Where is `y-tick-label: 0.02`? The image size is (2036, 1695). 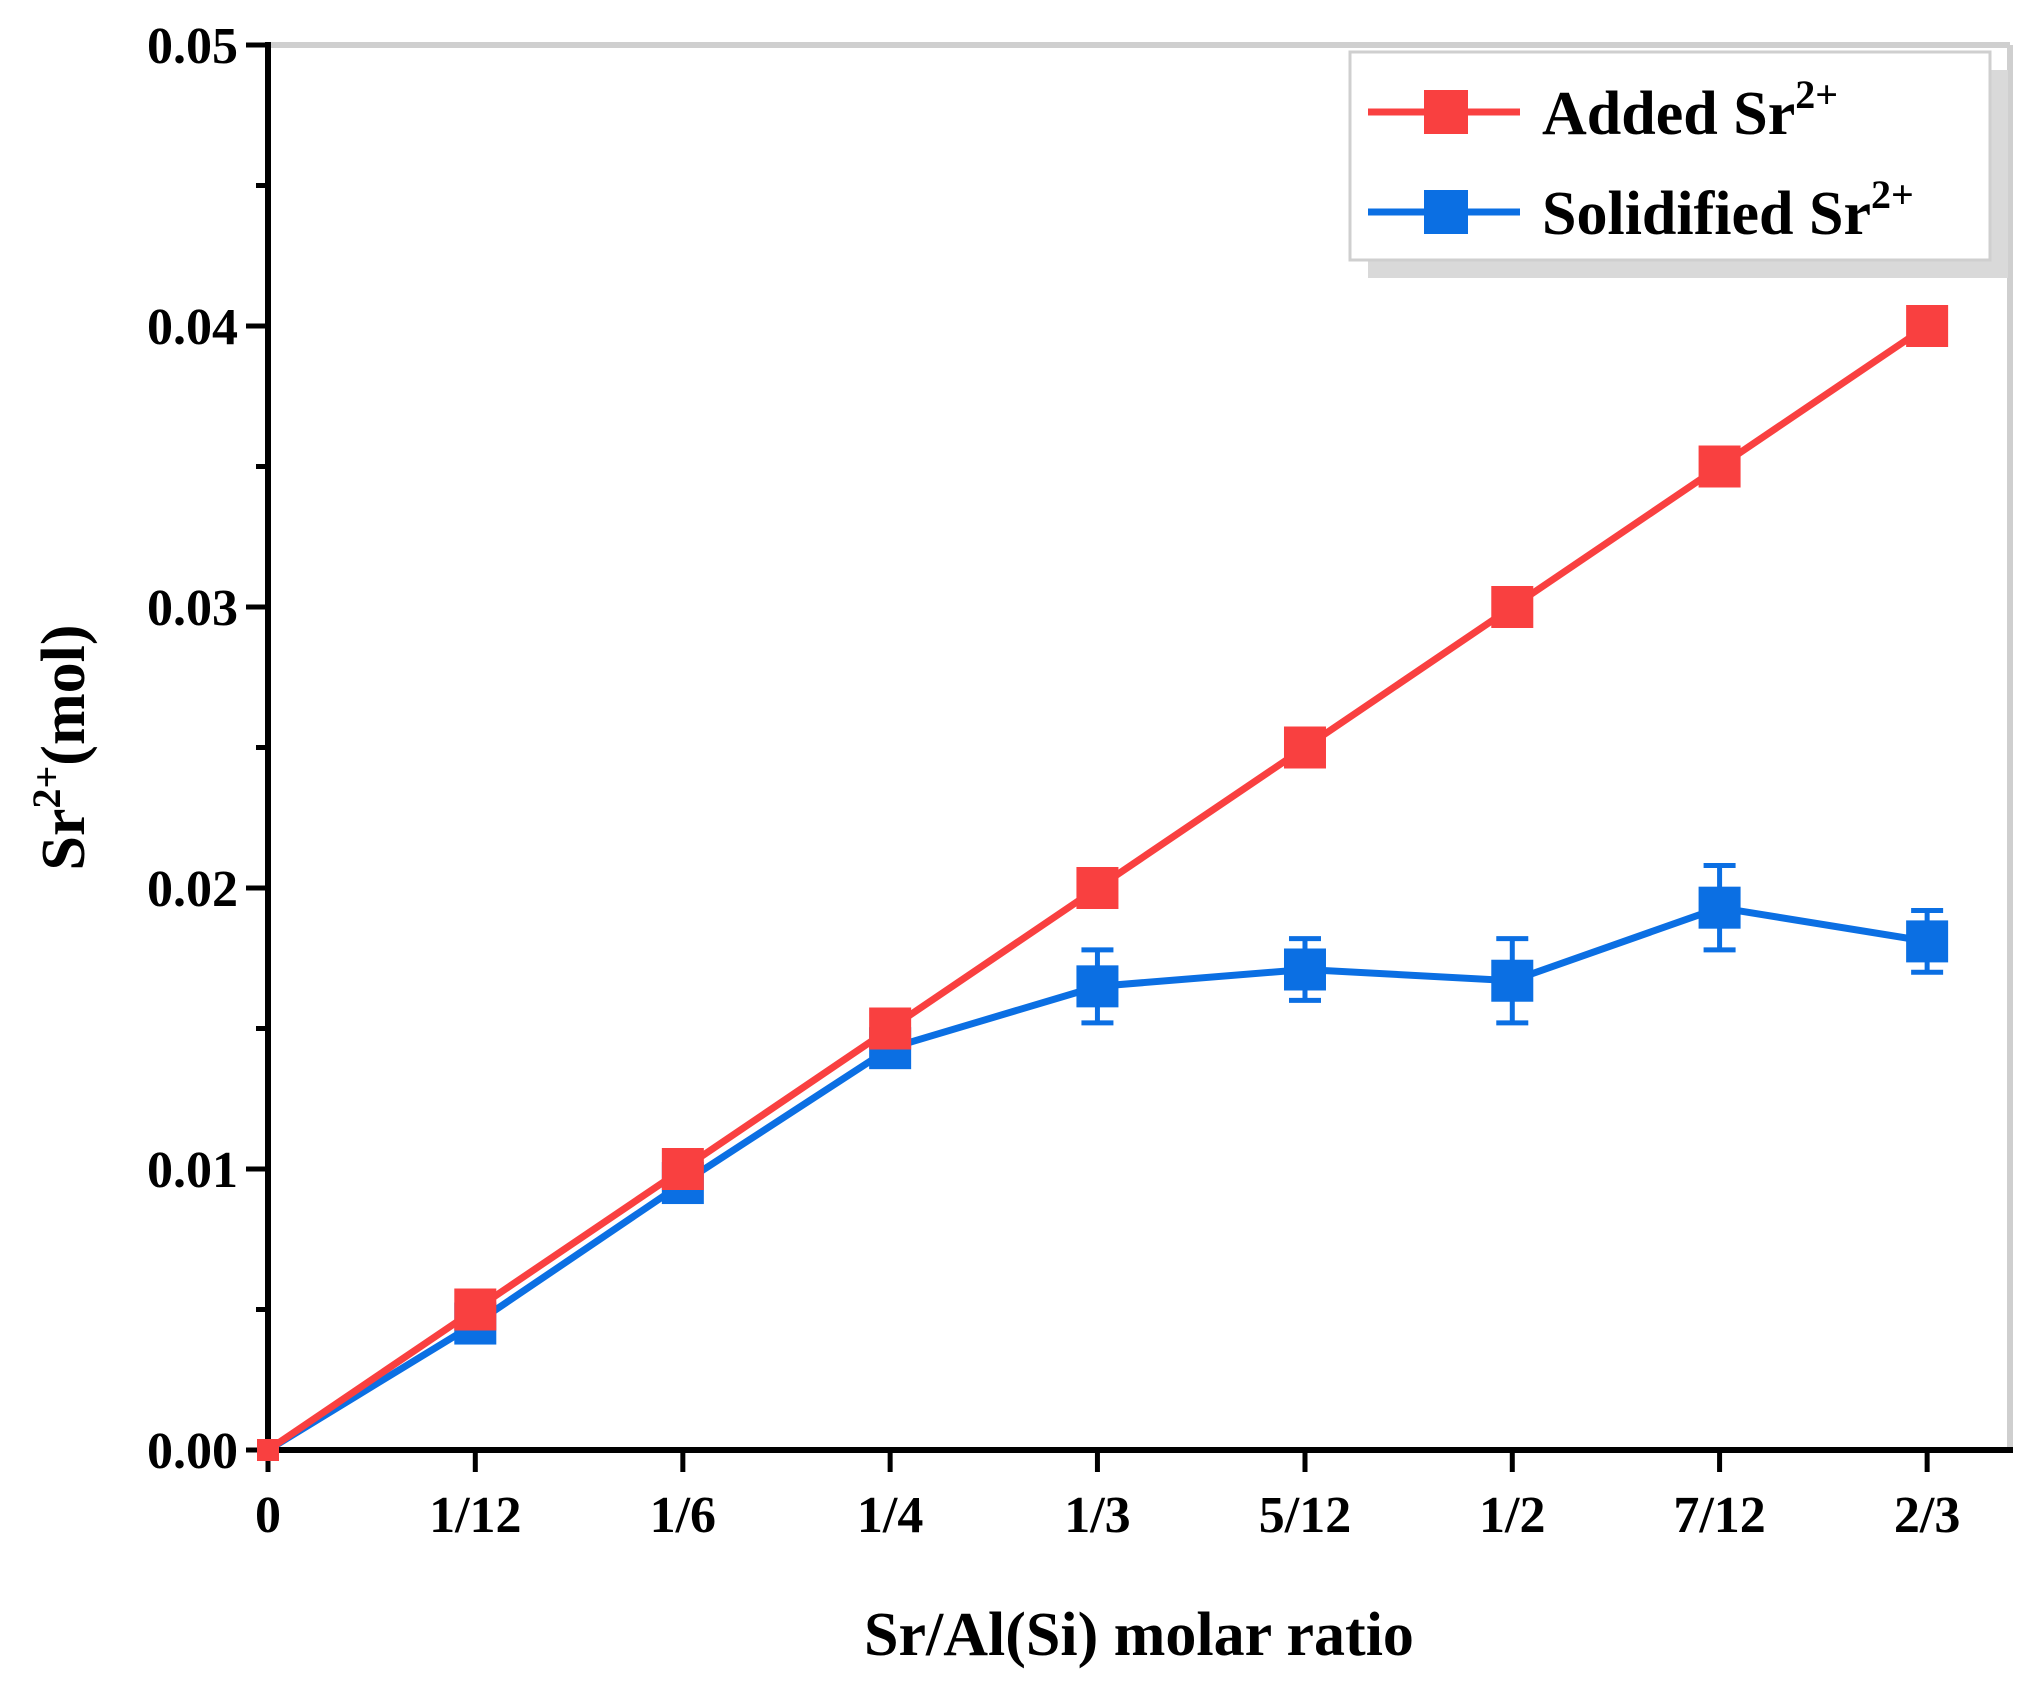
y-tick-label: 0.02 is located at coordinates (192, 889).